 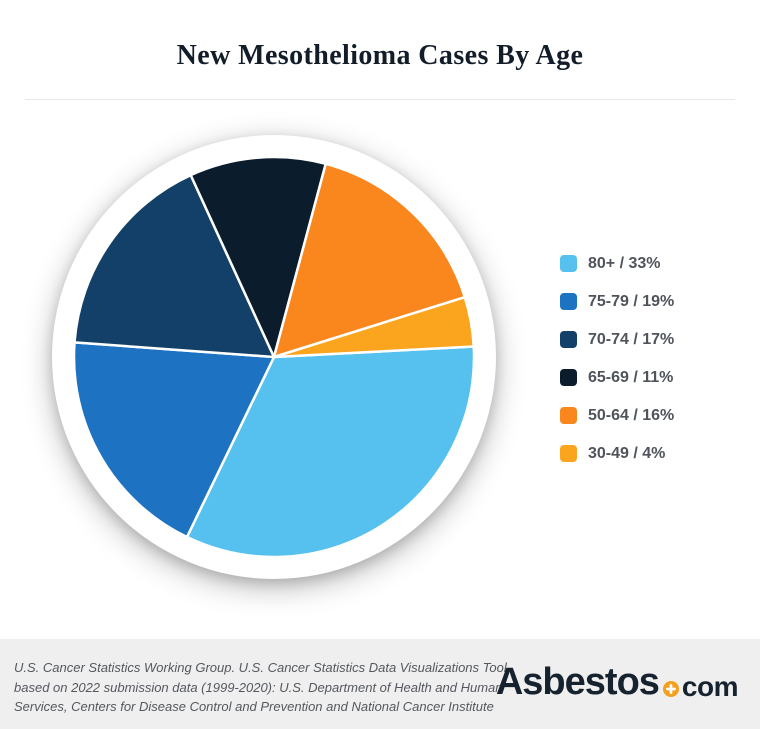 I want to click on legend-item-30-49: 30-49 / 4%, so click(x=617, y=453).